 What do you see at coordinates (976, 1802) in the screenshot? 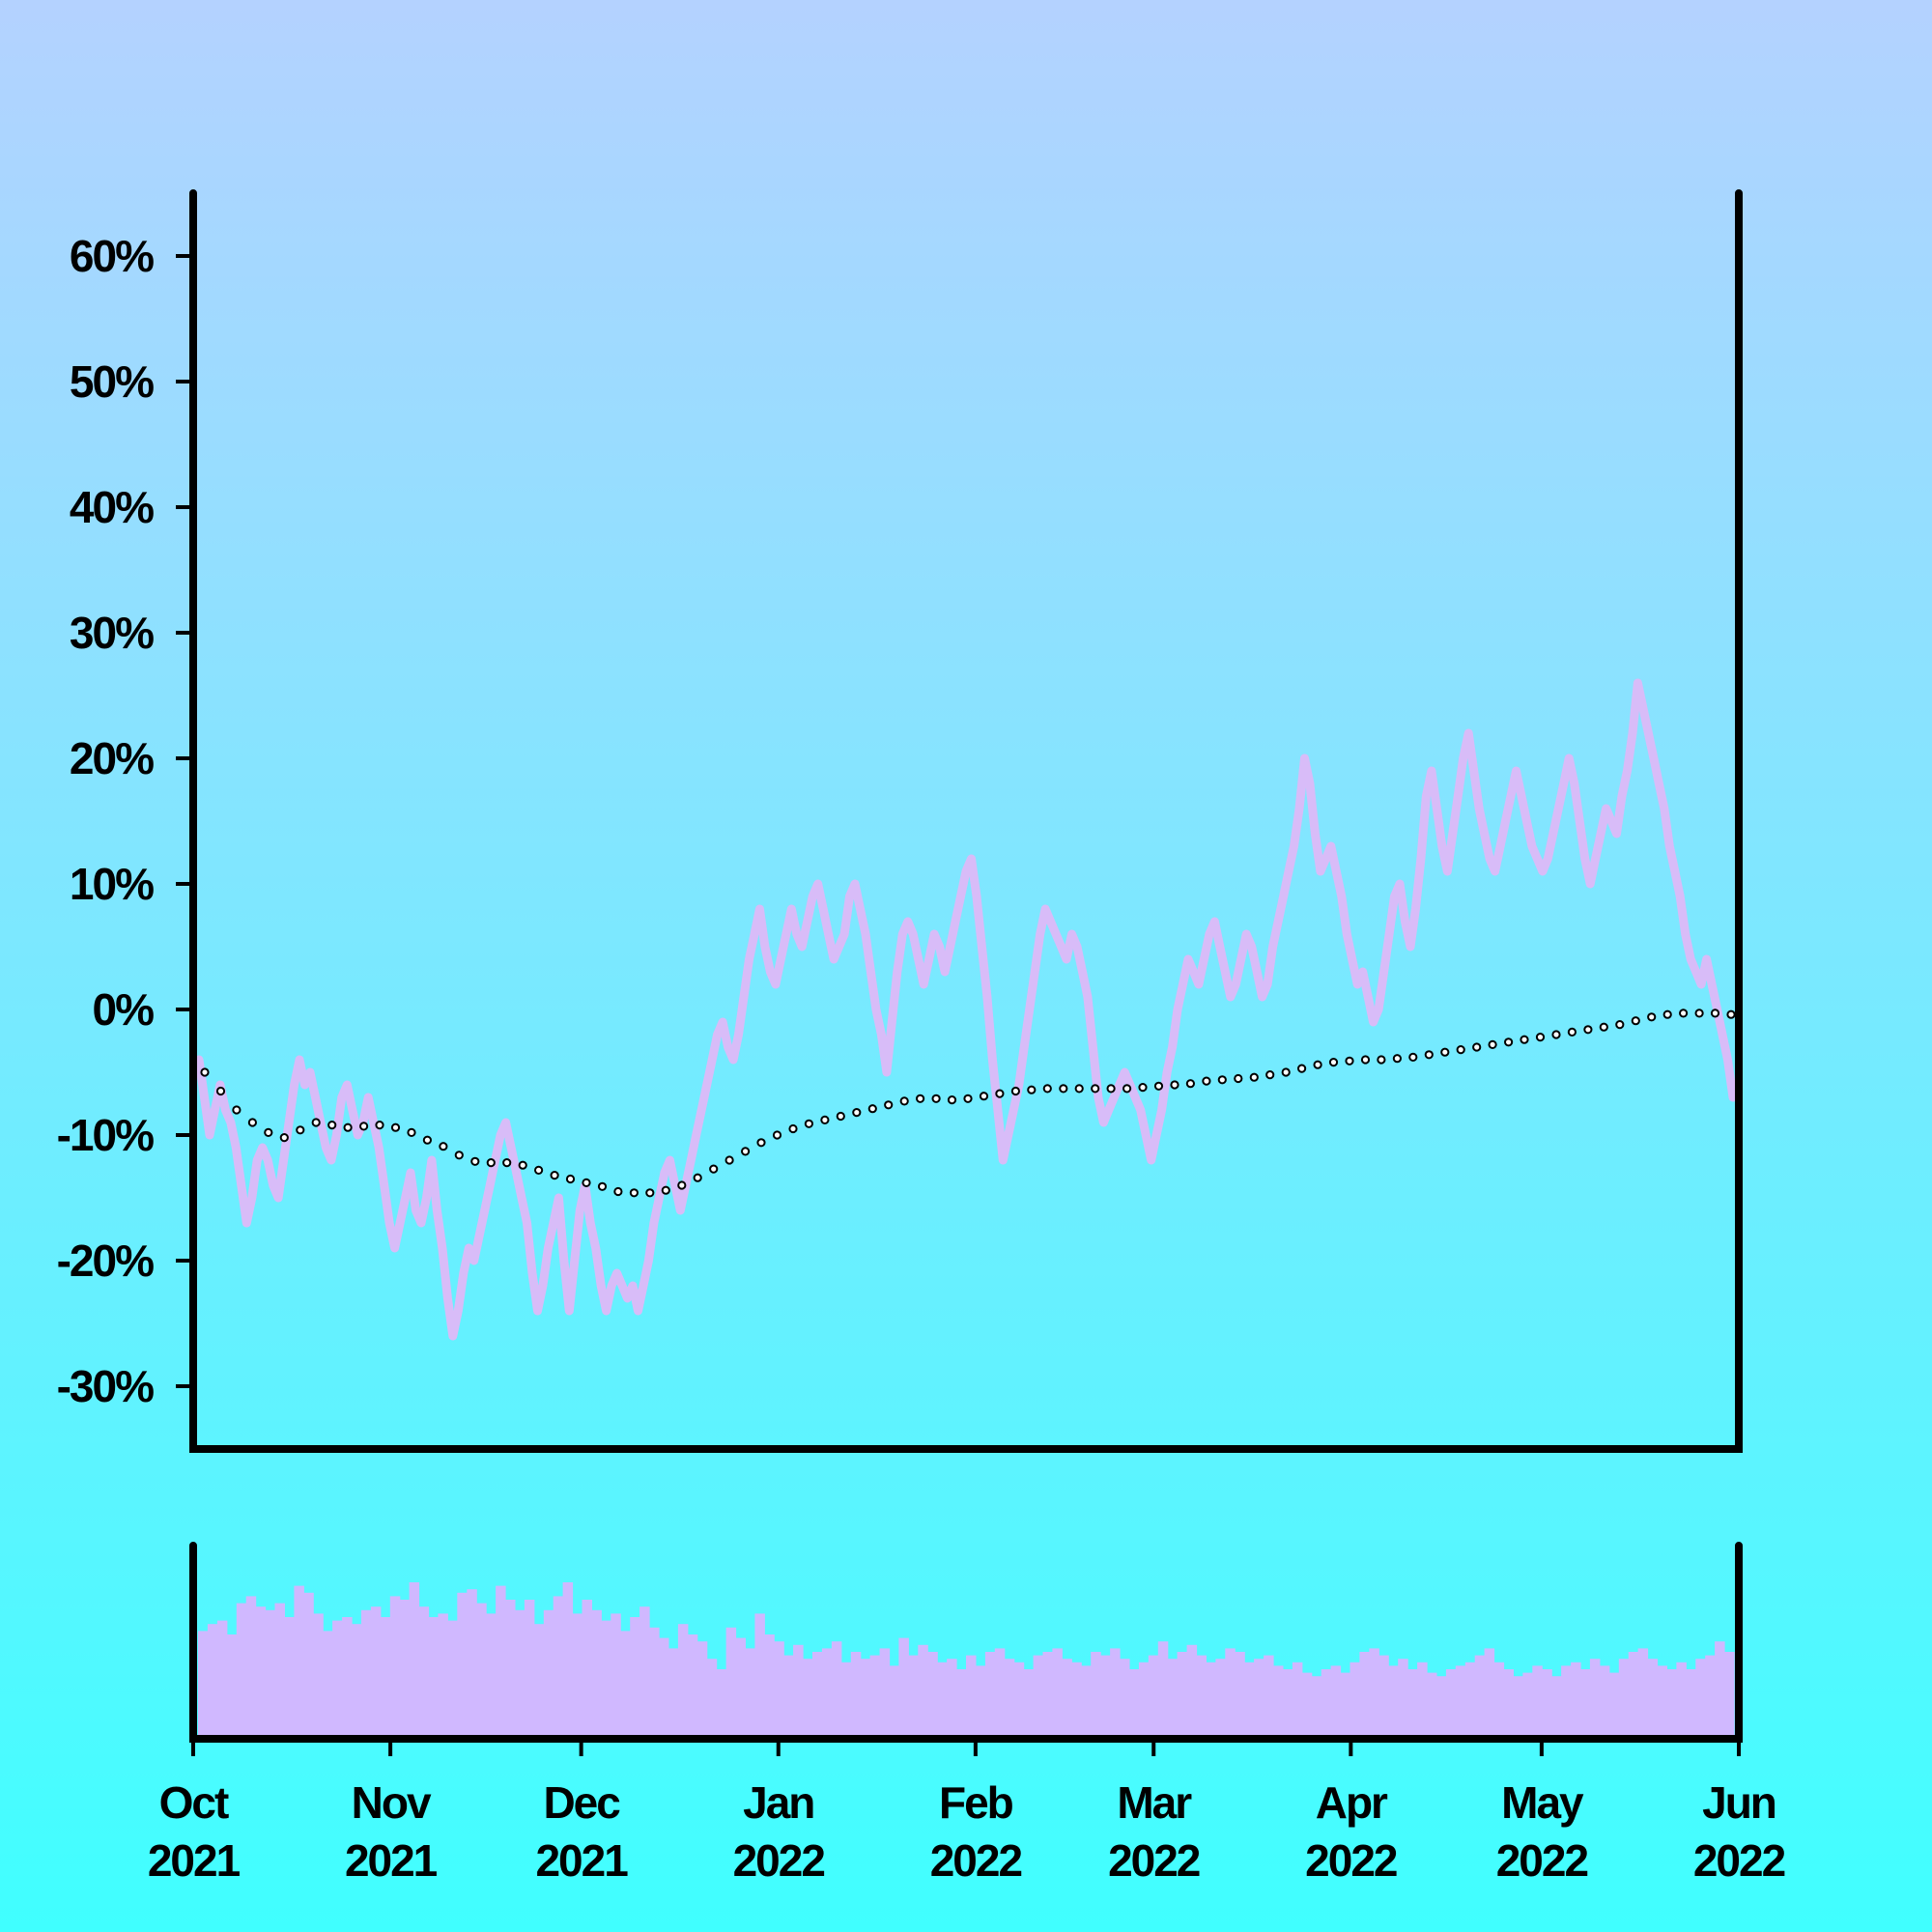
I see `x-tick-label-month: Feb` at bounding box center [976, 1802].